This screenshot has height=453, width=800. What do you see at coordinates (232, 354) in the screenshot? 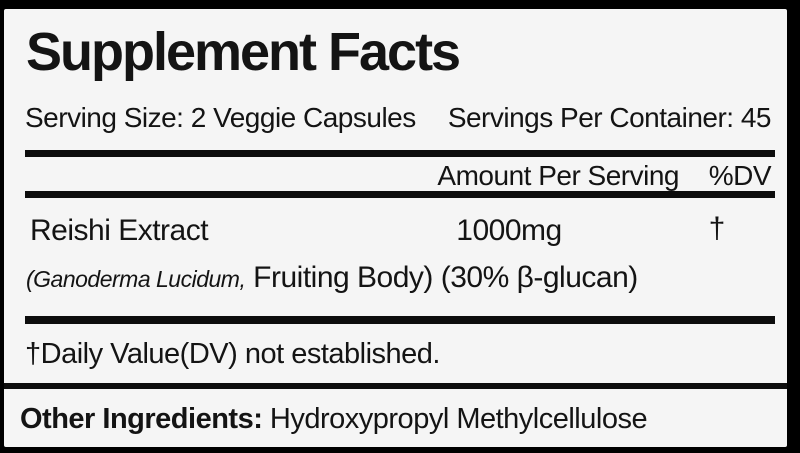
I see `daily-value-footnote: †Daily Value(DV) not established.` at bounding box center [232, 354].